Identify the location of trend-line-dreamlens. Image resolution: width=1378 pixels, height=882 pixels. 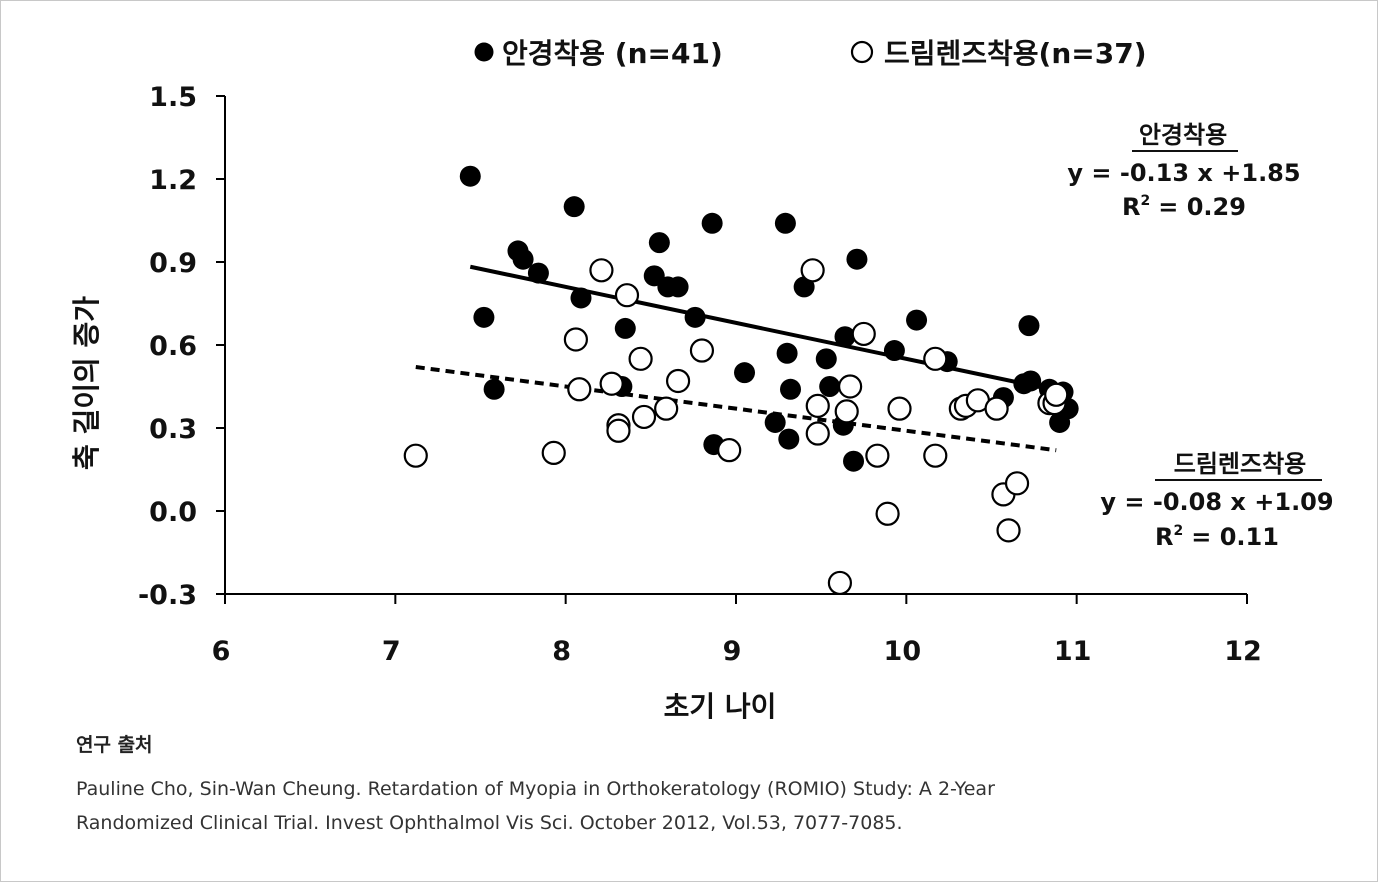
(736, 409).